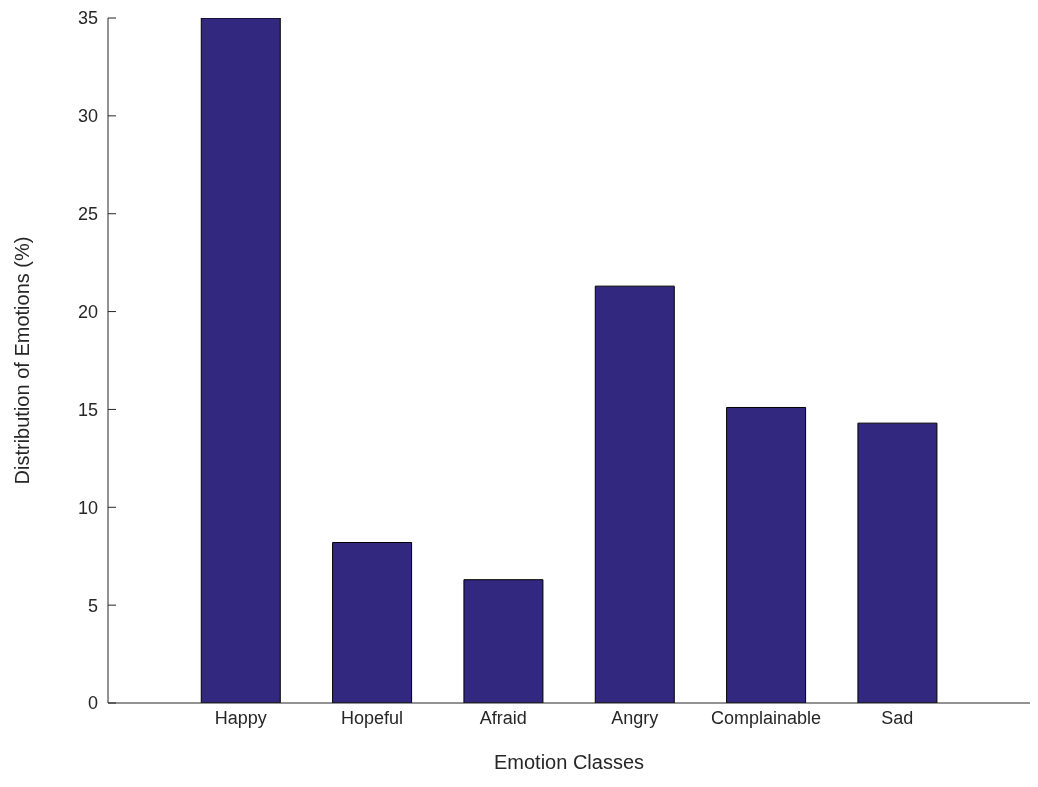 This screenshot has width=1038, height=787. Describe the element at coordinates (87, 311) in the screenshot. I see `y-tick-label: 20` at that location.